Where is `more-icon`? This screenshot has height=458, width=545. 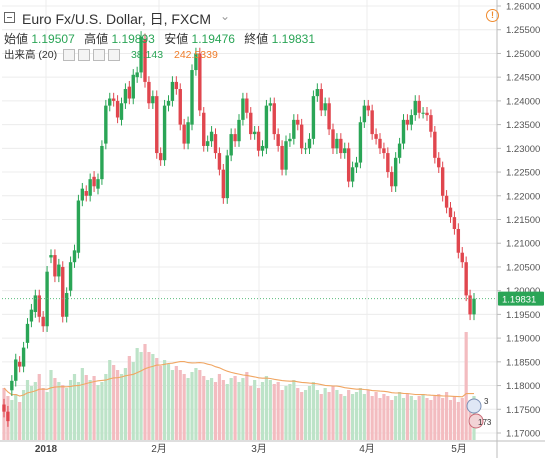 more-icon is located at coordinates (114, 55).